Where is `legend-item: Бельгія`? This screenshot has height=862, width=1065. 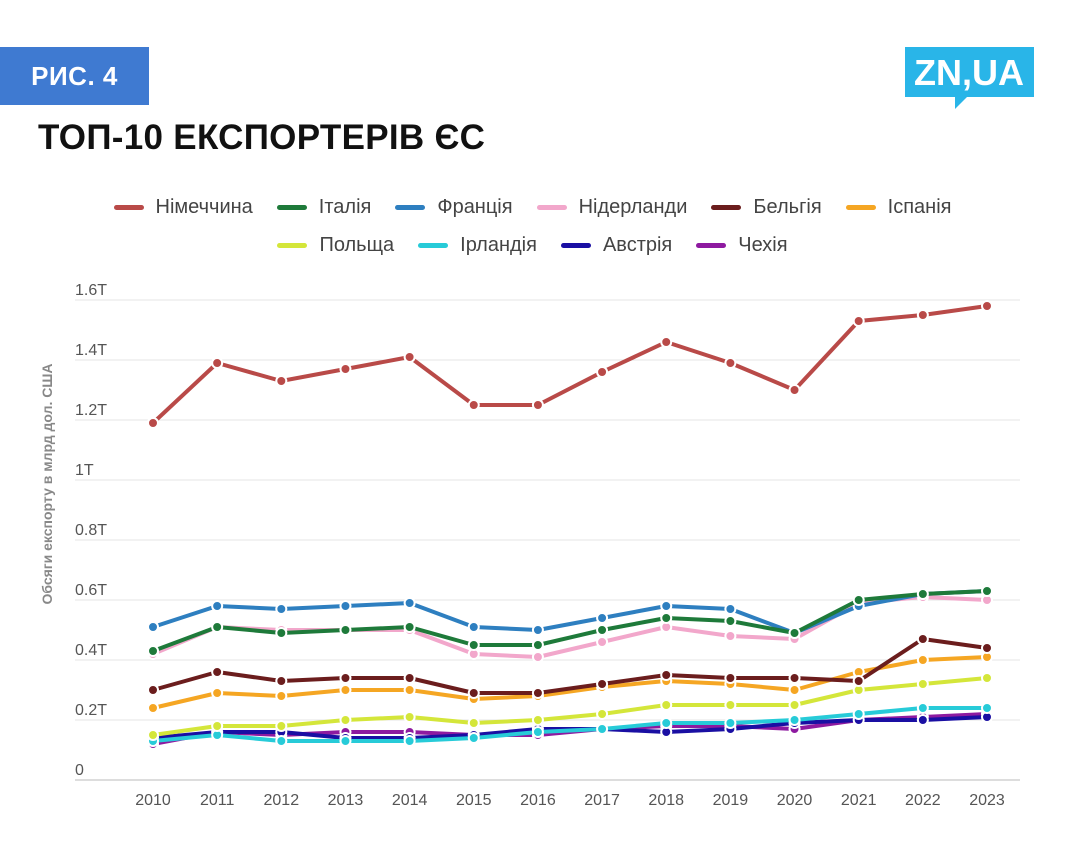
legend-item: Бельгія is located at coordinates (766, 207).